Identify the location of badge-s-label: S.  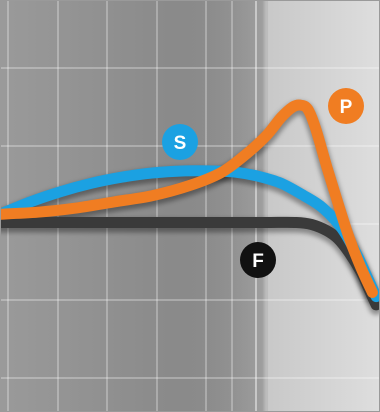
(180, 143).